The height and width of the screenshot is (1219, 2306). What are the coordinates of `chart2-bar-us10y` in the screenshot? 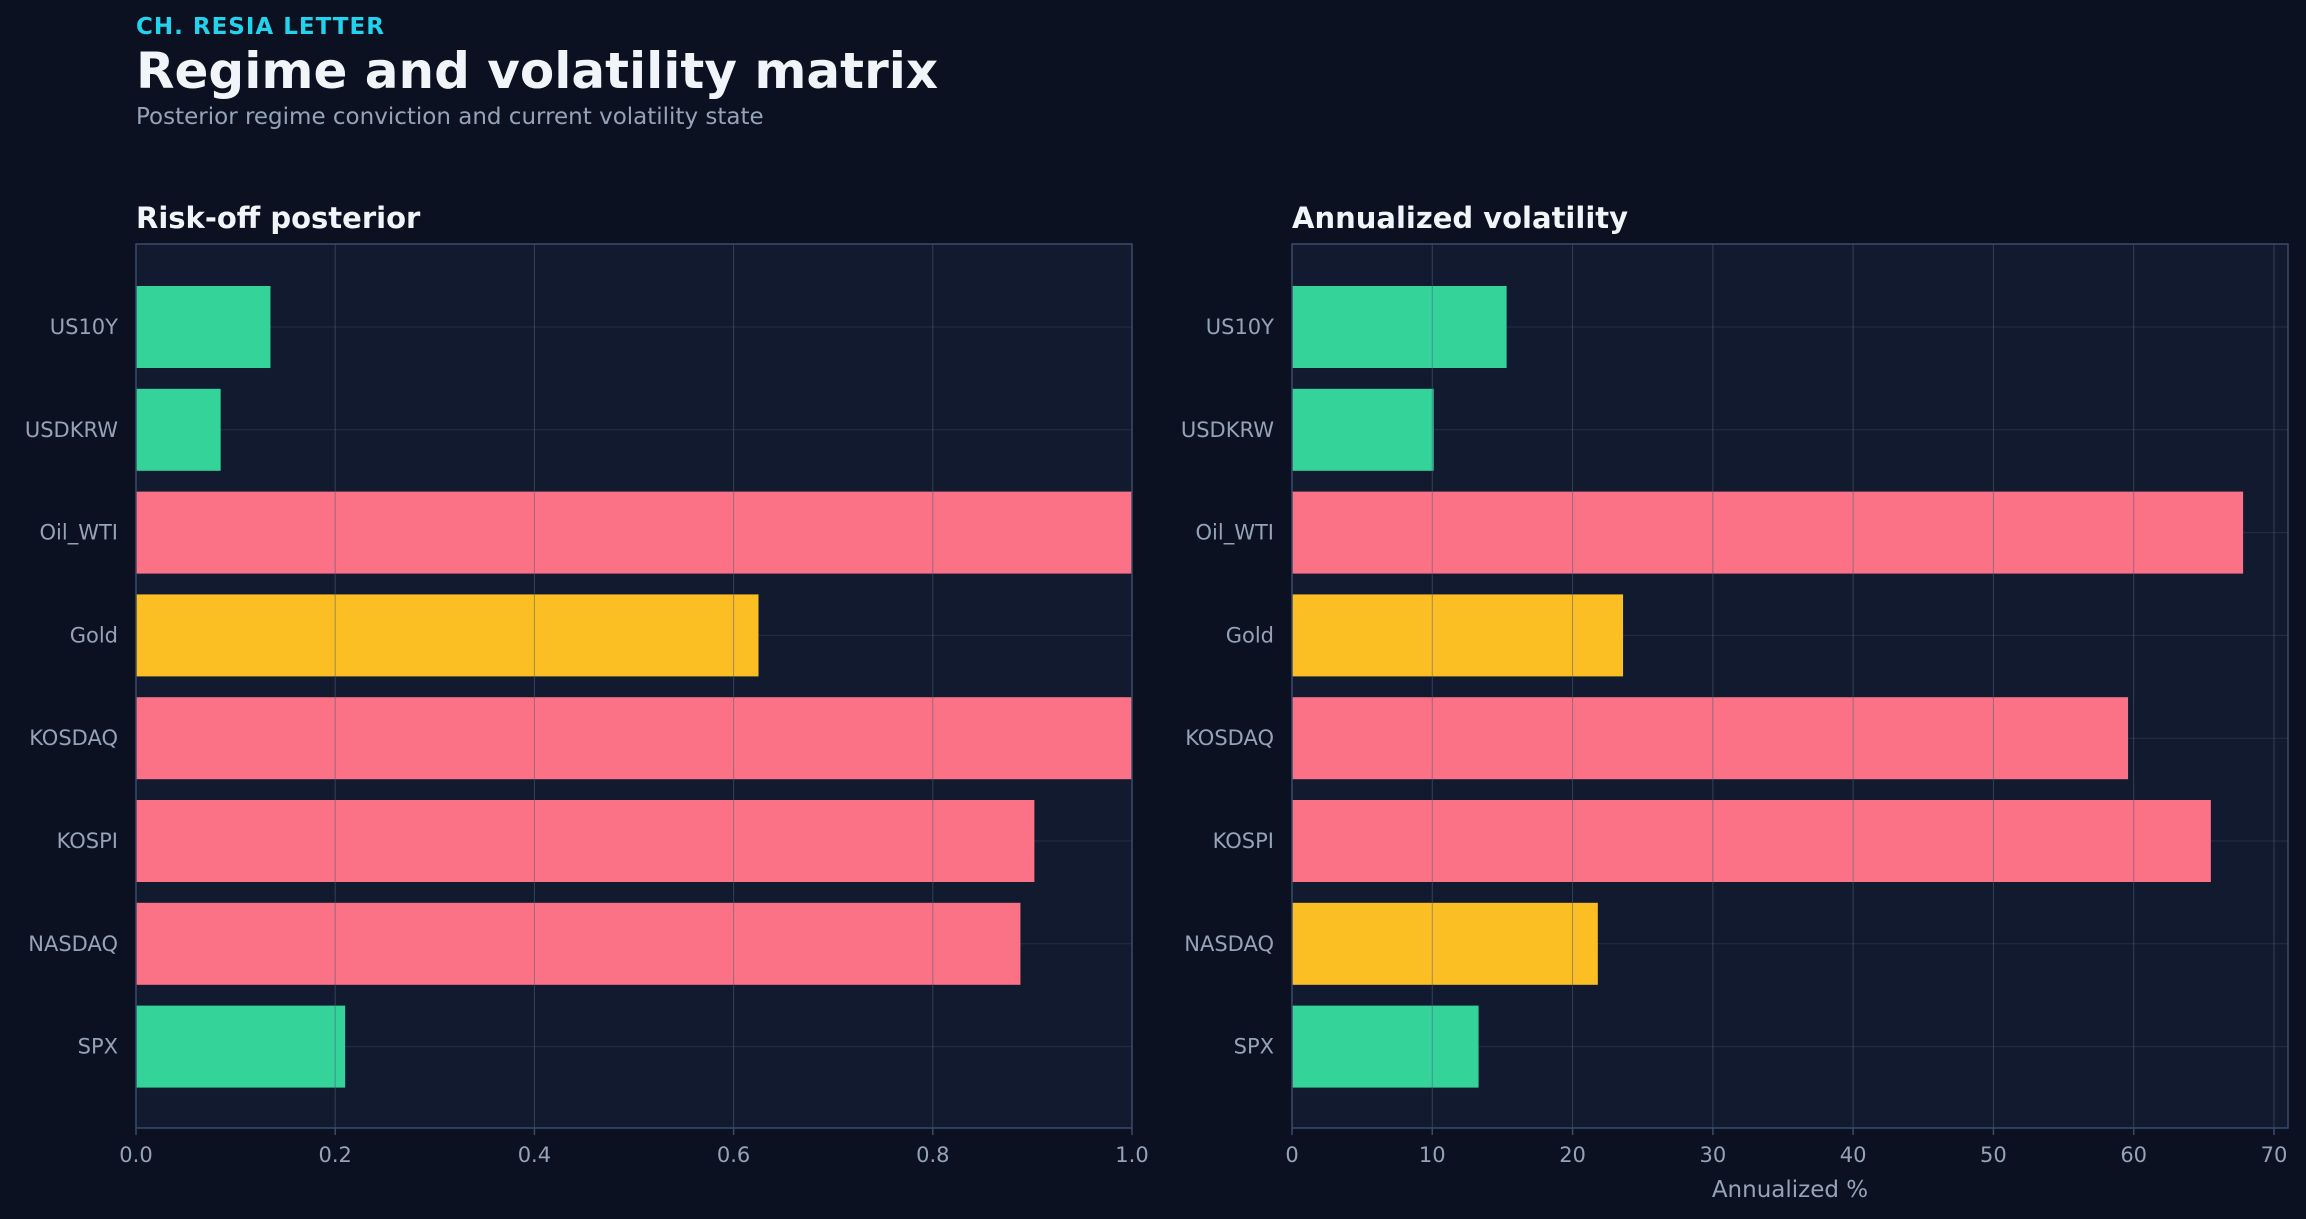 It's located at (1399, 327).